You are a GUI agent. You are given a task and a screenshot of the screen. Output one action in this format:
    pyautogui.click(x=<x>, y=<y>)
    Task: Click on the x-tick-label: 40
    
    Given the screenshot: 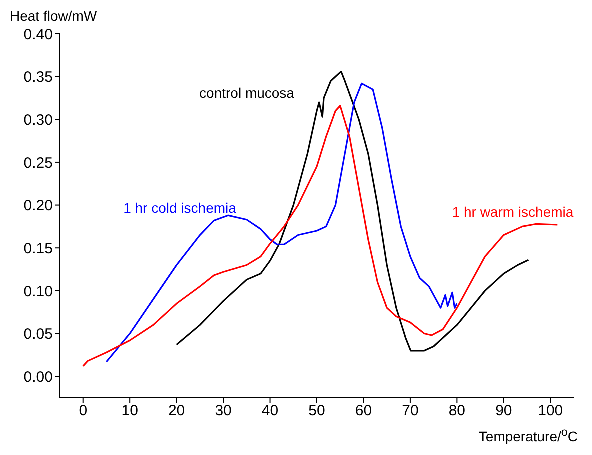 What is the action you would take?
    pyautogui.click(x=270, y=411)
    